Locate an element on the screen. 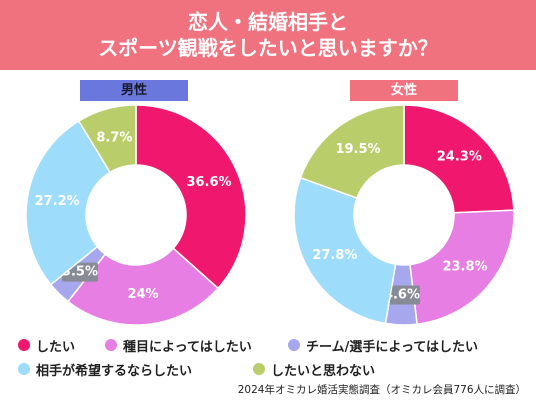 The height and width of the screenshot is (402, 536). slice-label-aite: 27.8% is located at coordinates (334, 255).